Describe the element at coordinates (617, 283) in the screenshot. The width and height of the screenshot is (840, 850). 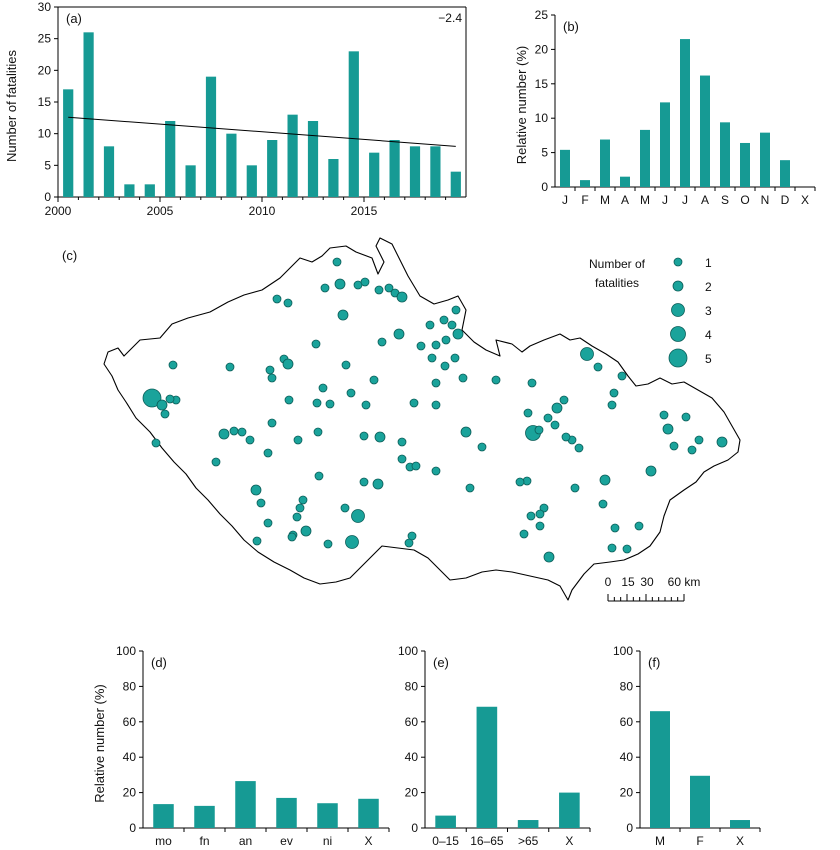
I see `legend-title-line-2: fatalities` at that location.